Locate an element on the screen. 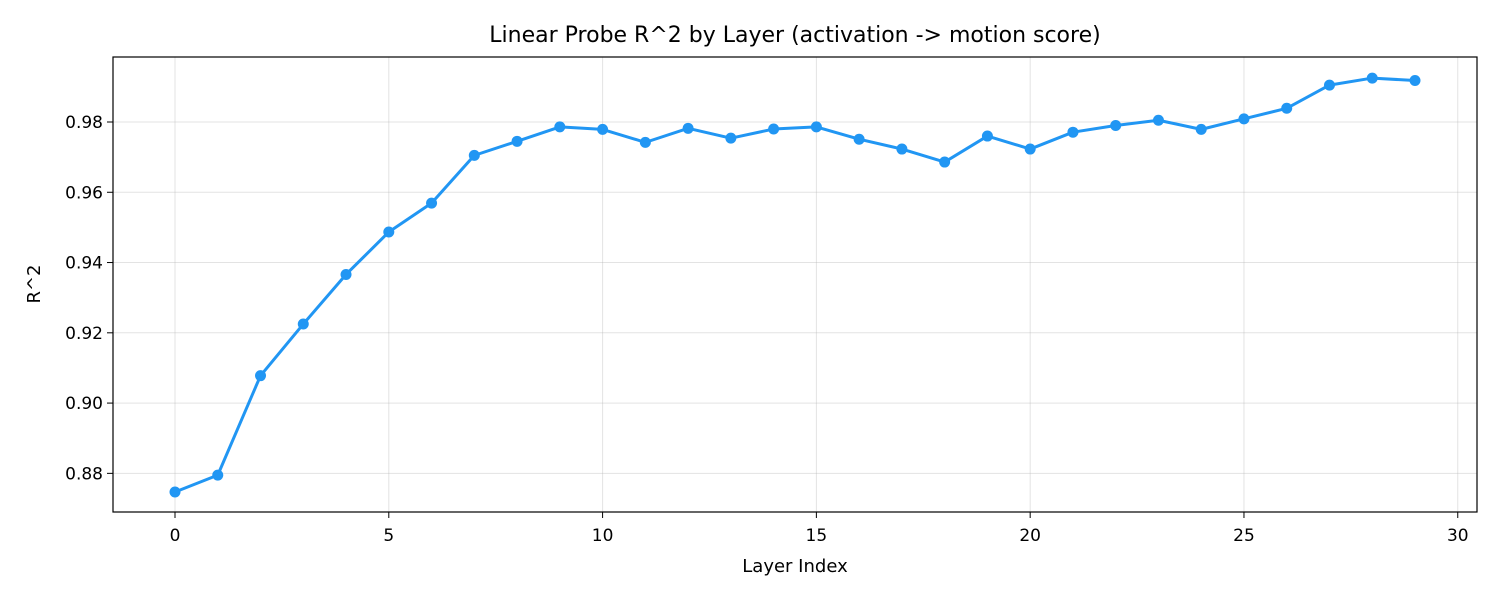  y-tick-label: 0.98 is located at coordinates (84, 123).